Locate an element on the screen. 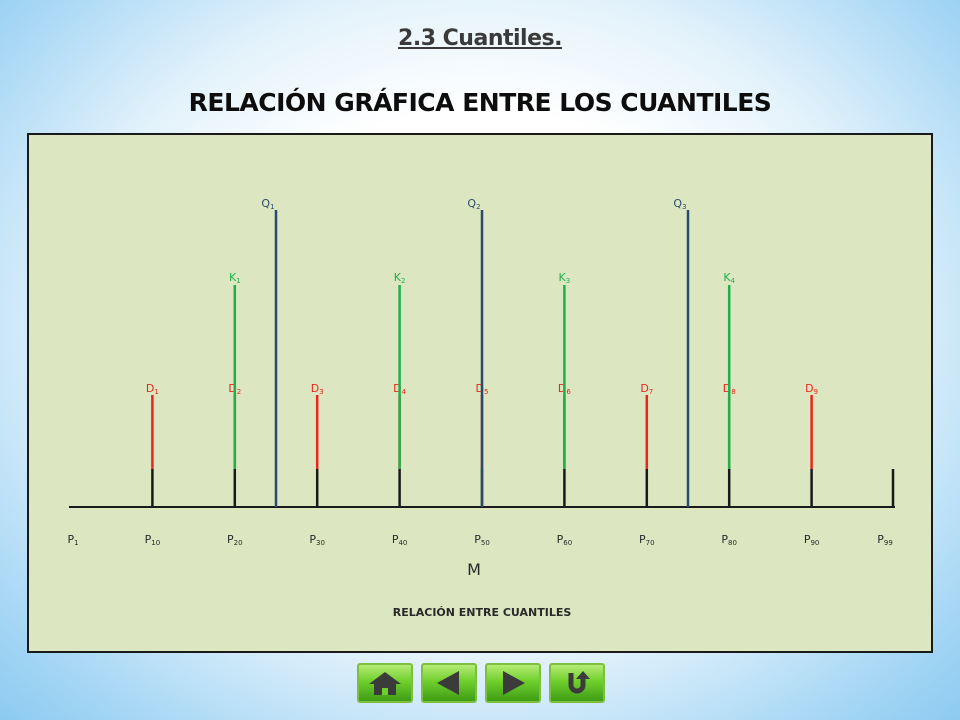 The height and width of the screenshot is (720, 960). decile-label: D2 is located at coordinates (234, 389).